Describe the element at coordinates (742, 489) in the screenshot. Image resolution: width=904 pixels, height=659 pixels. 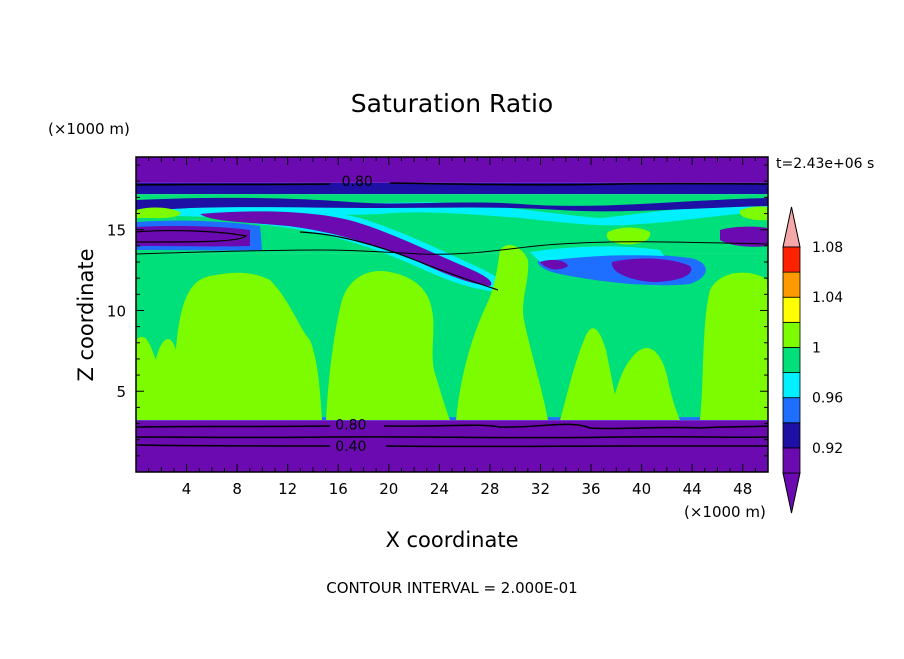
I see `x-tick-label-48: 48` at that location.